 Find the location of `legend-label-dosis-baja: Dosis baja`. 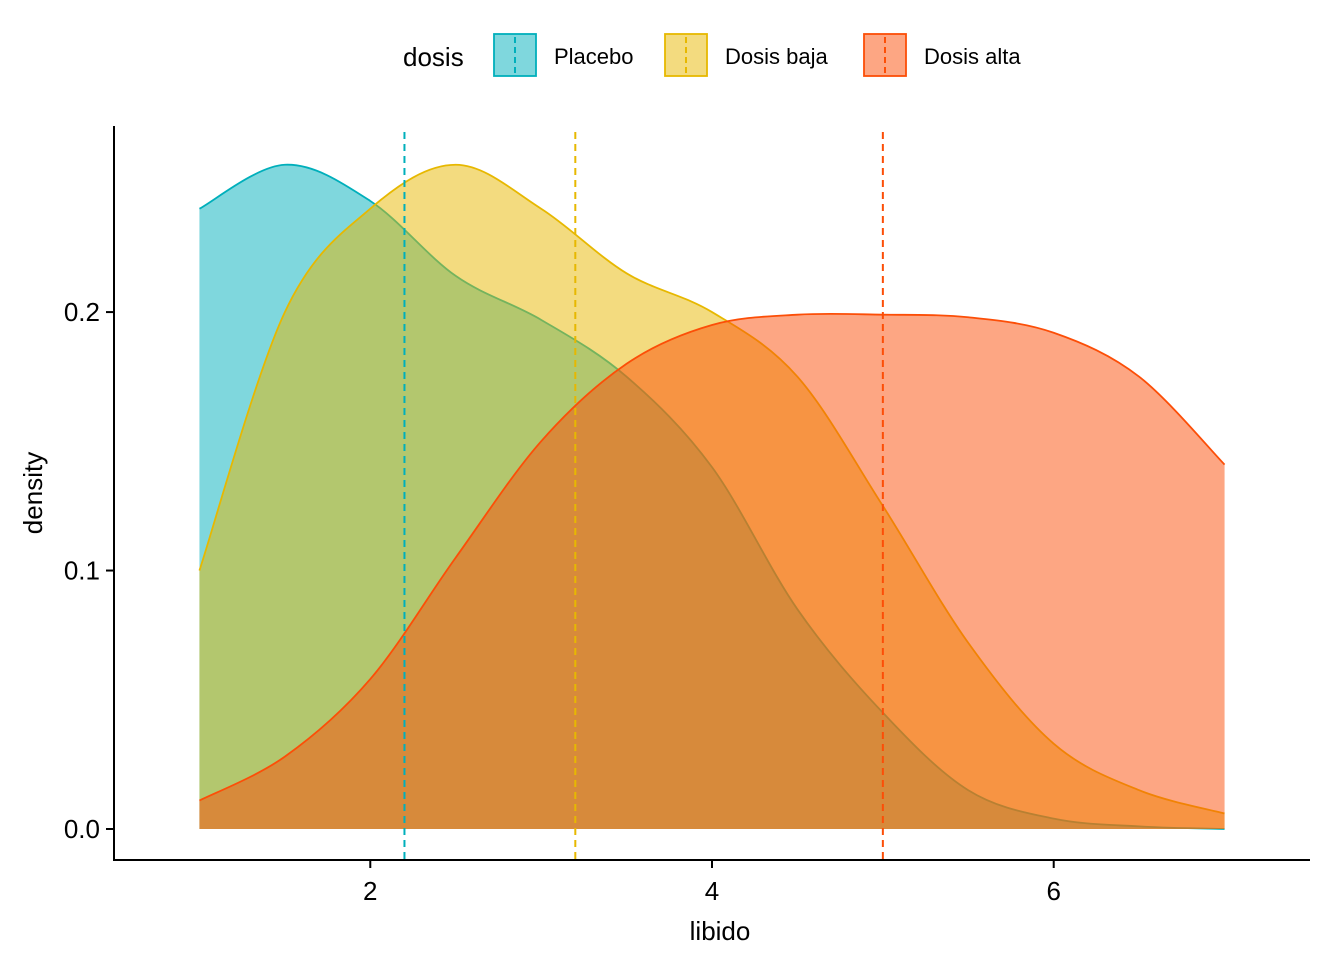

legend-label-dosis-baja: Dosis baja is located at coordinates (776, 56).